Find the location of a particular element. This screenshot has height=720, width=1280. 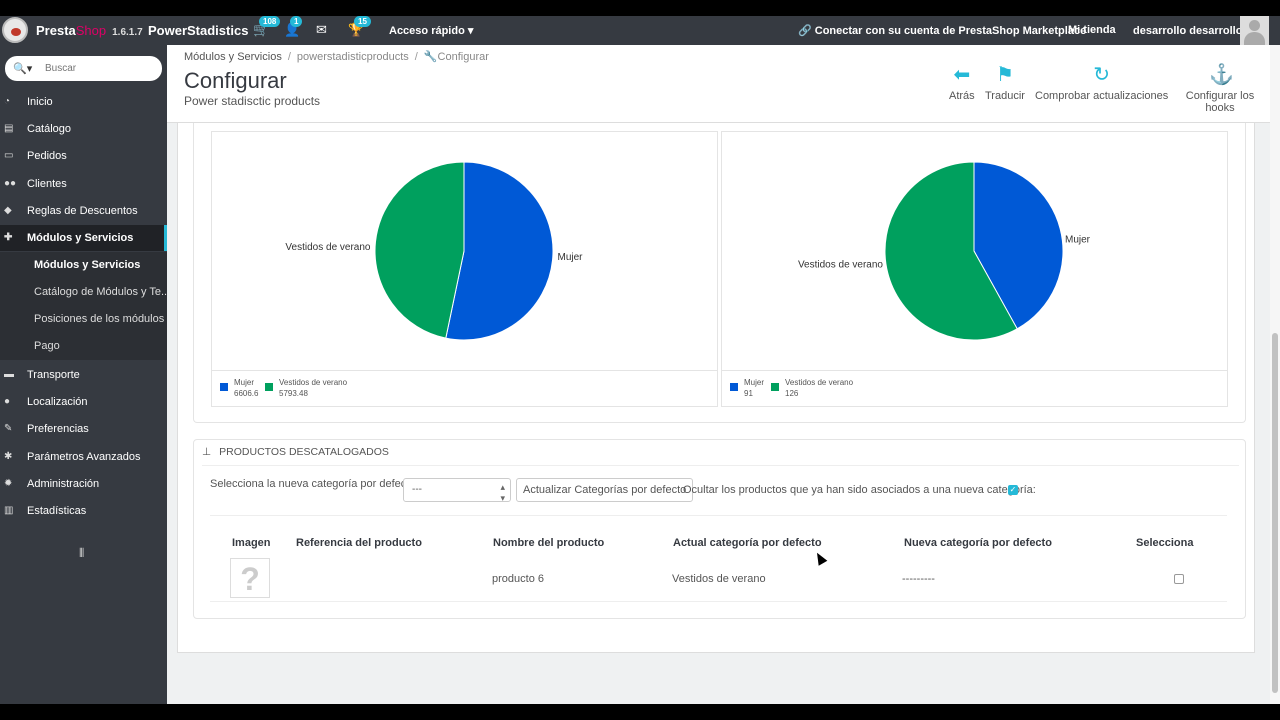

tag-icon: ◆ is located at coordinates (8, 210).